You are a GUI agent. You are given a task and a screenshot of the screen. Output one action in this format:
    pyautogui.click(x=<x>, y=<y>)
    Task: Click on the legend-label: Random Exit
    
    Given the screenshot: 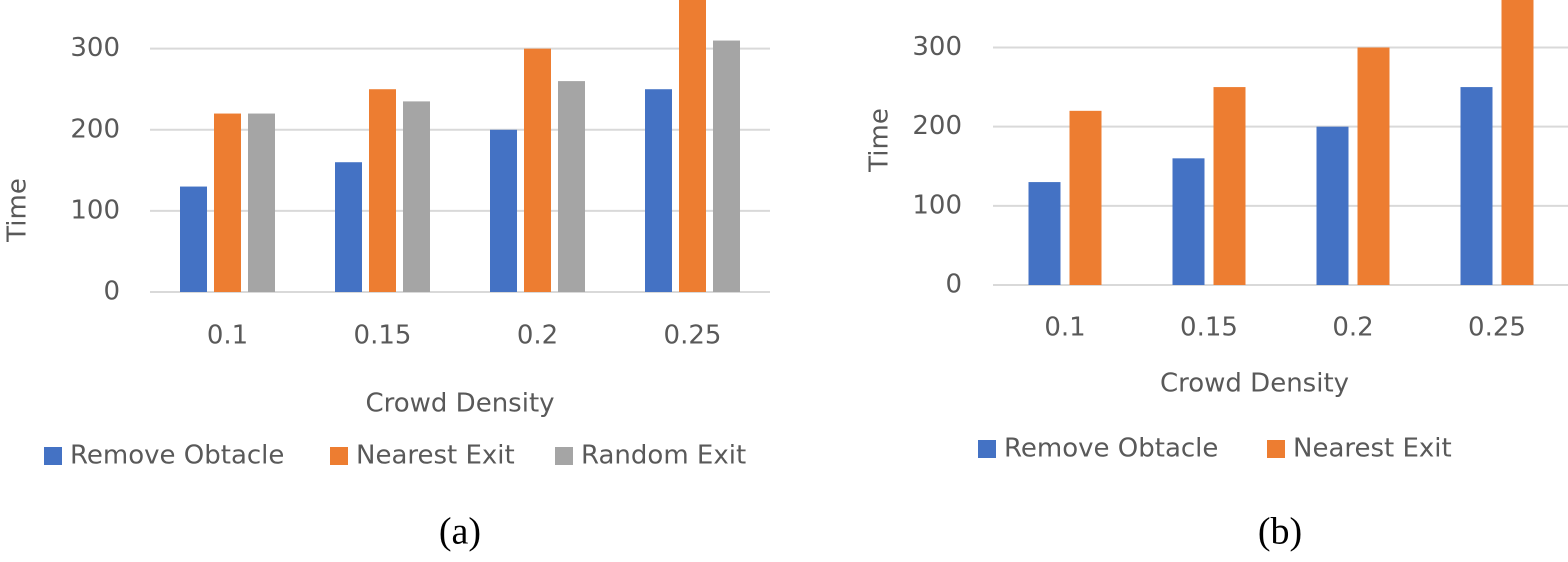 What is the action you would take?
    pyautogui.click(x=663, y=456)
    